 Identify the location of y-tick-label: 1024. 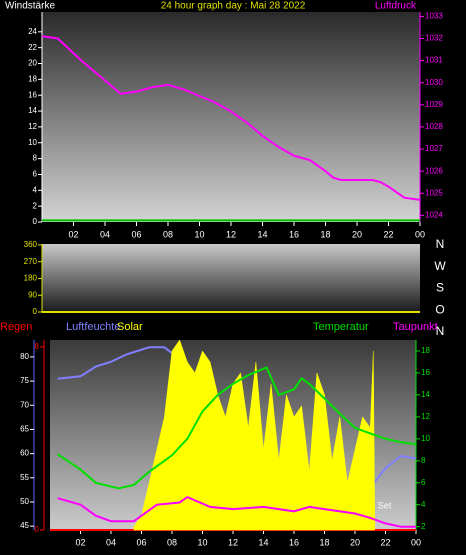
(434, 214).